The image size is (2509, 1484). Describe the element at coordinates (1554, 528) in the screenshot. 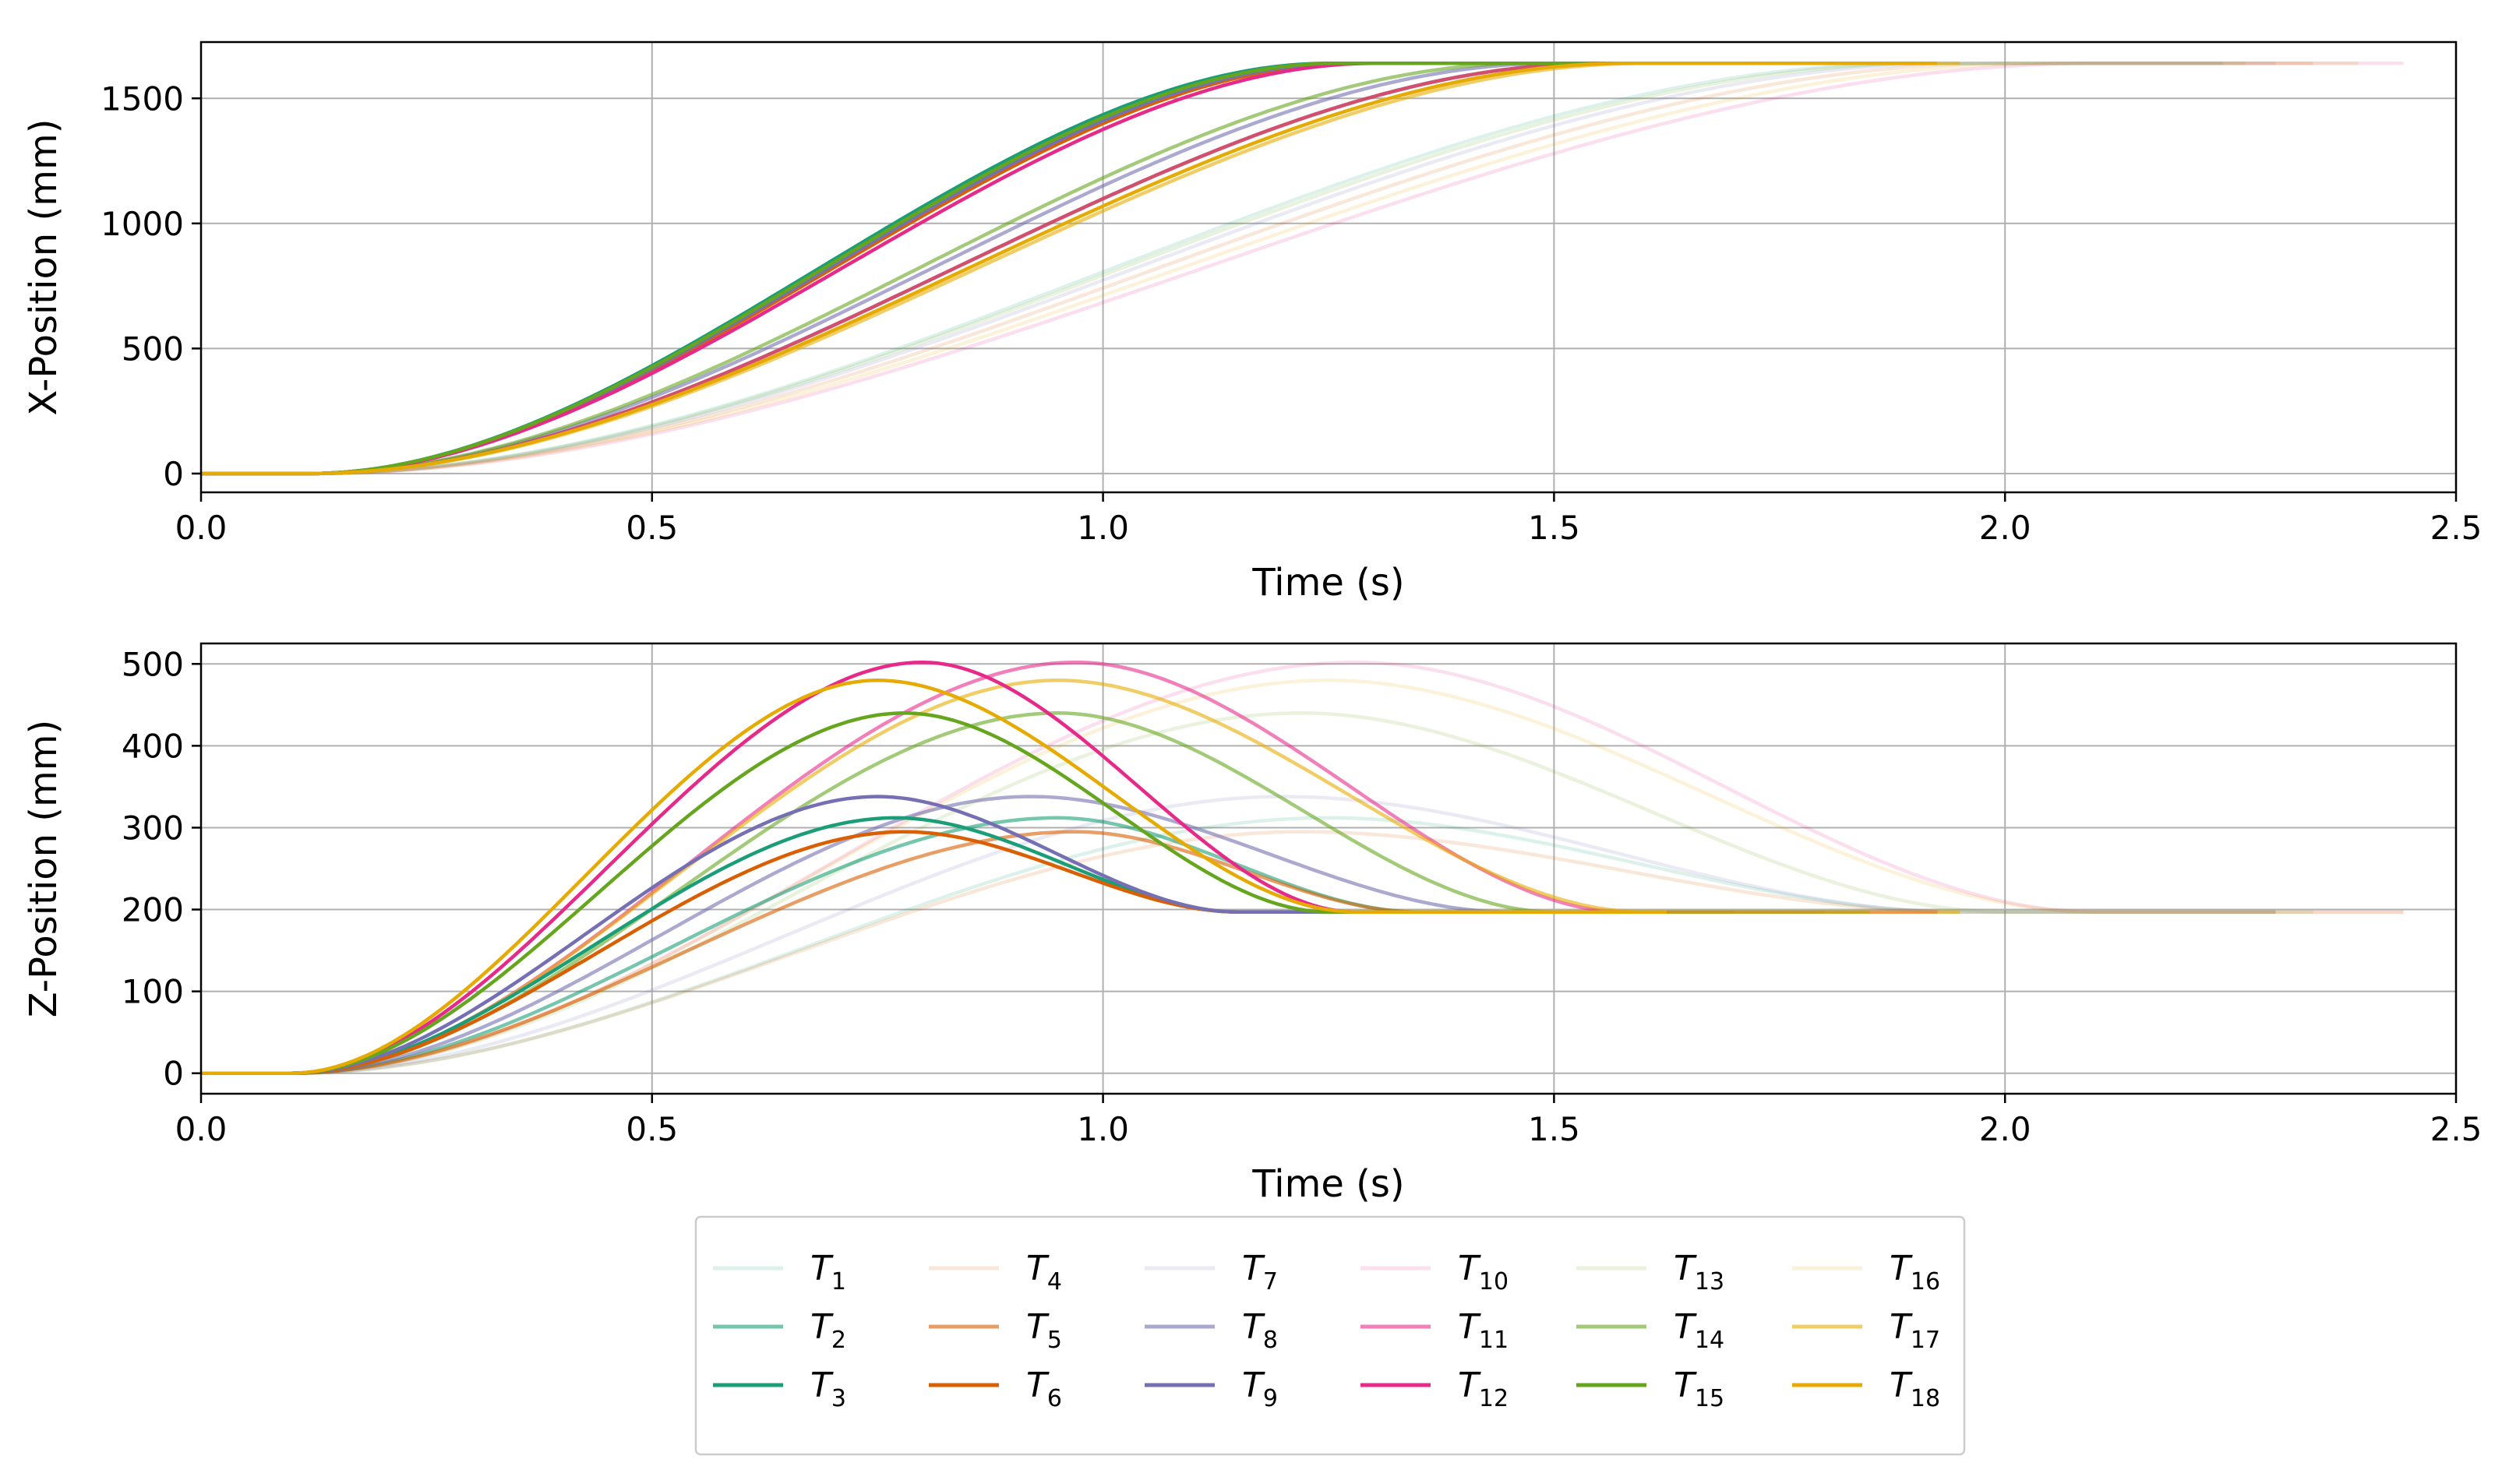

I see `x-tick-label: 1.5` at that location.